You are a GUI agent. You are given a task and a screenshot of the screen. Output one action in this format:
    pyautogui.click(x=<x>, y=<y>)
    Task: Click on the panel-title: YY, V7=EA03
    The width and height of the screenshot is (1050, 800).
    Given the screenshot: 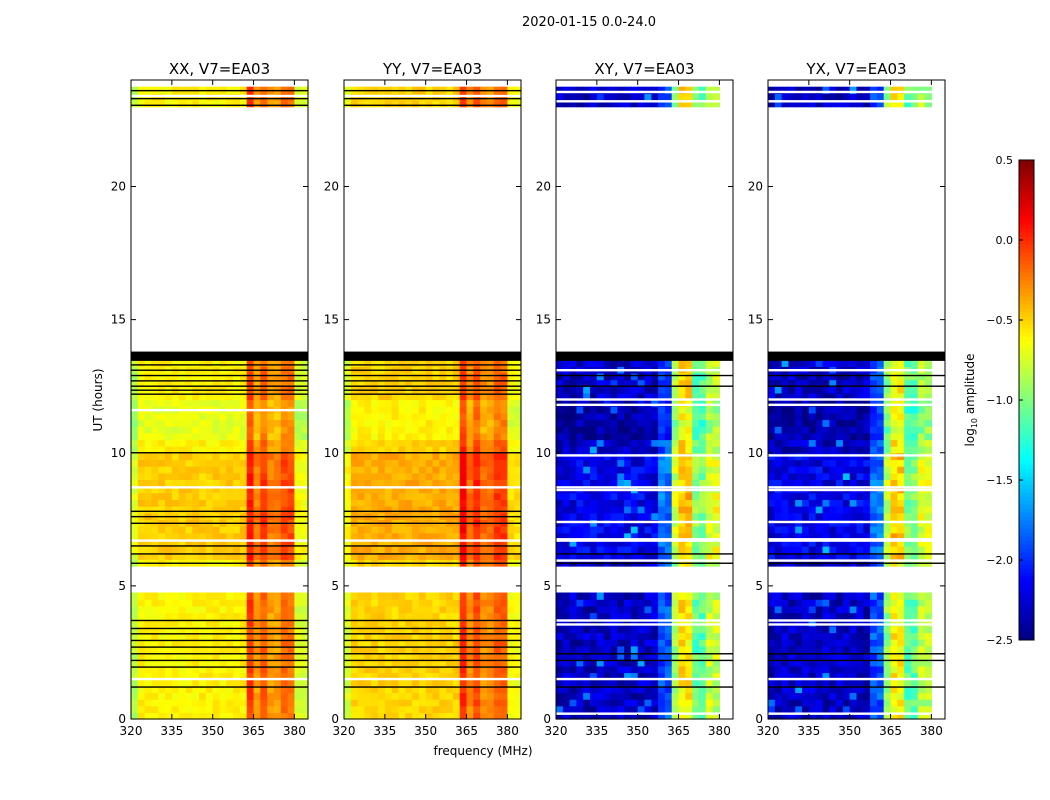 What is the action you would take?
    pyautogui.click(x=432, y=69)
    